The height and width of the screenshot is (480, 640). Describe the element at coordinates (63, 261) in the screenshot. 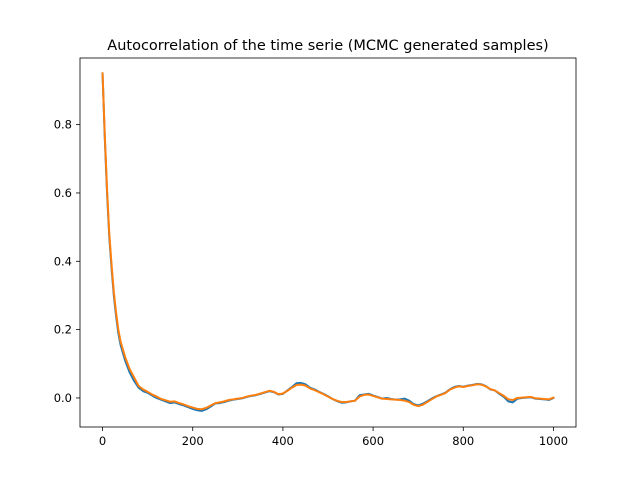

I see `y-tick-label: 0.4` at that location.